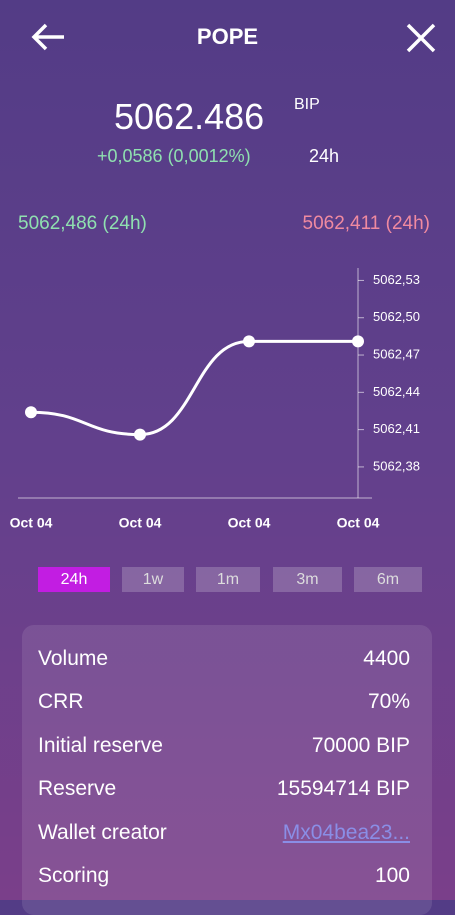 This screenshot has height=915, width=455. What do you see at coordinates (224, 659) in the screenshot?
I see `stat-row: Volume 4400` at bounding box center [224, 659].